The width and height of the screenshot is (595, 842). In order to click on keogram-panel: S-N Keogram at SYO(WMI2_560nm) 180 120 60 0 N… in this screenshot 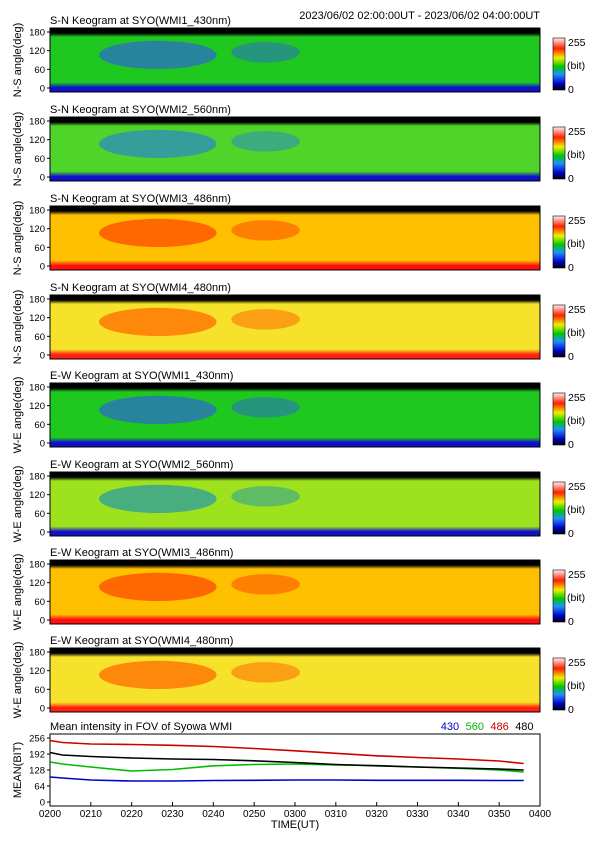, I will do `click(299, 145)`.